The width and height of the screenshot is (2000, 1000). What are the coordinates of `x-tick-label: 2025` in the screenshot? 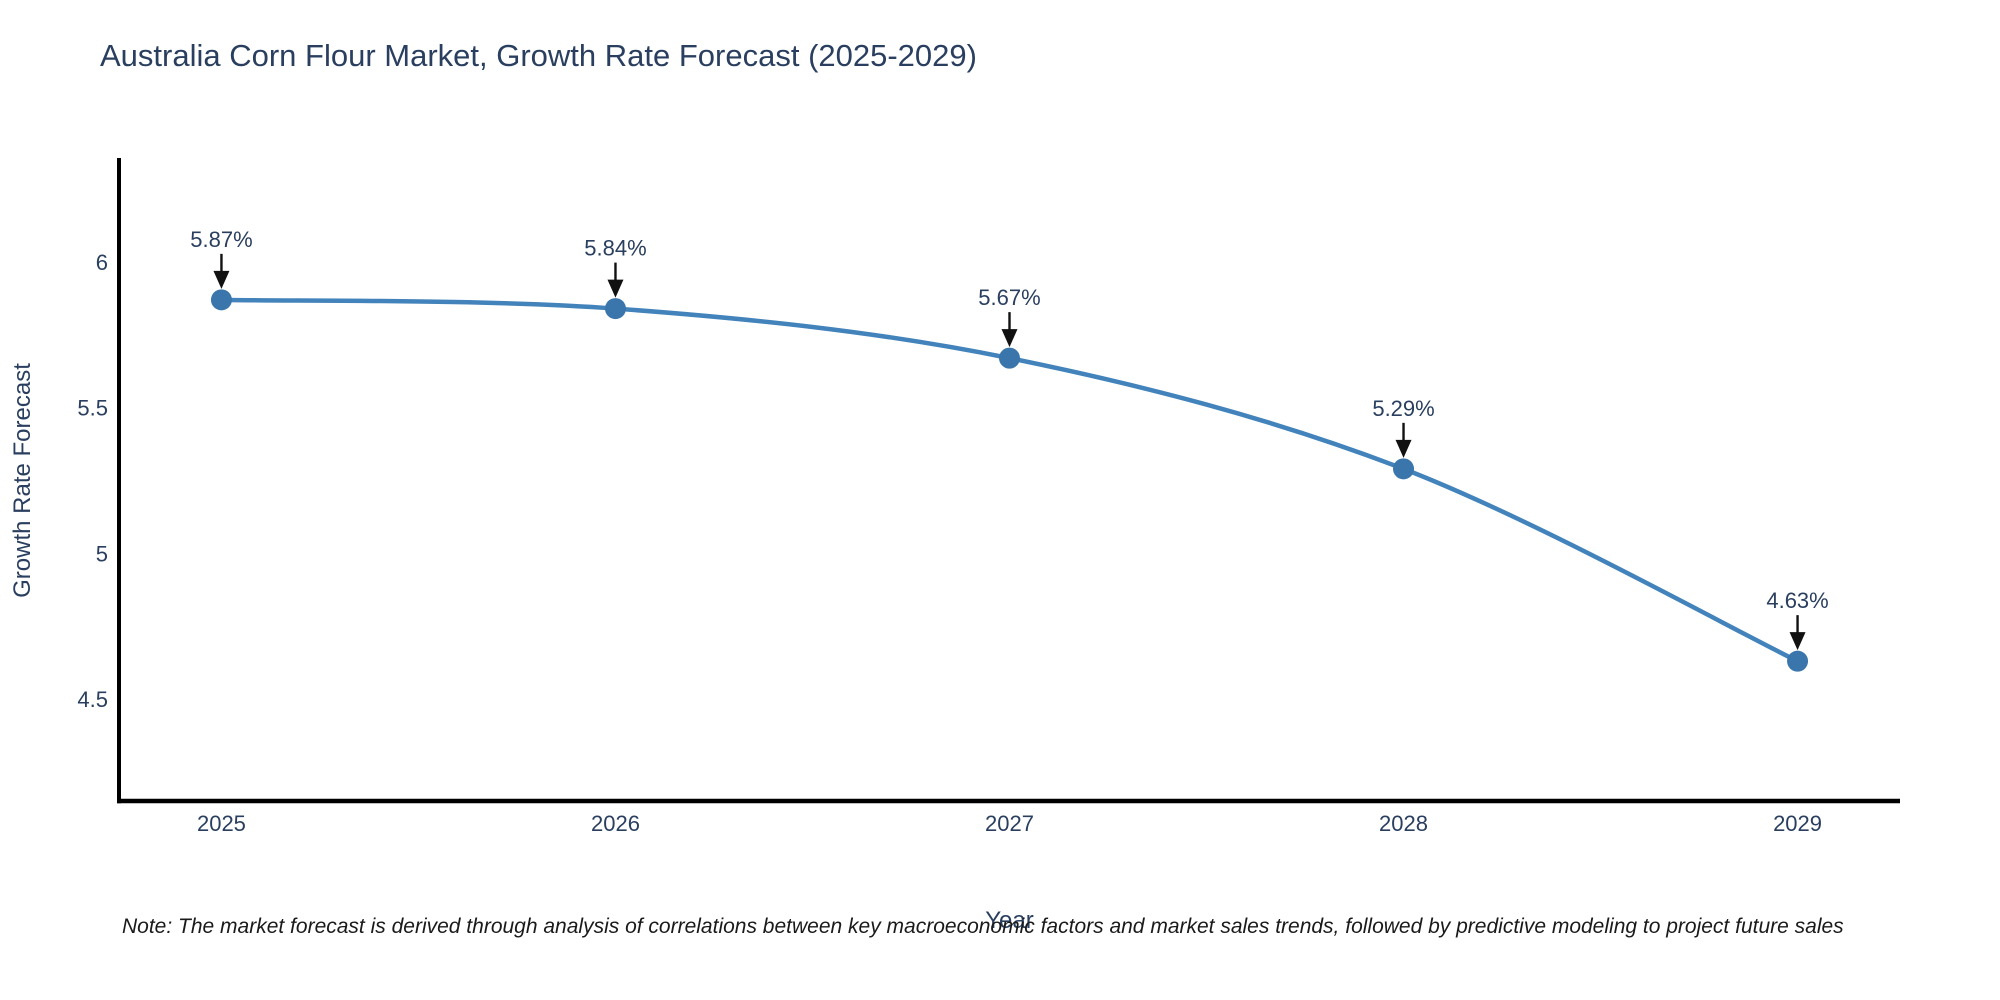 It's located at (221, 823).